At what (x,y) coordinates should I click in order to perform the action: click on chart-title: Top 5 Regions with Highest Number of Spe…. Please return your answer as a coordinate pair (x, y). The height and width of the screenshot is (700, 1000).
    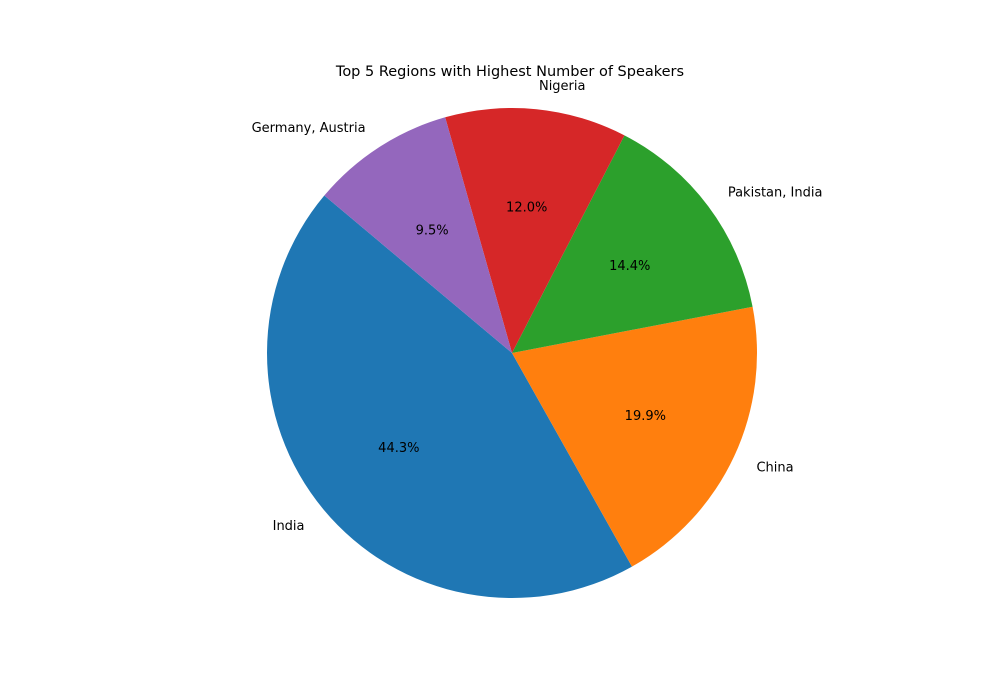
    Looking at the image, I should click on (509, 72).